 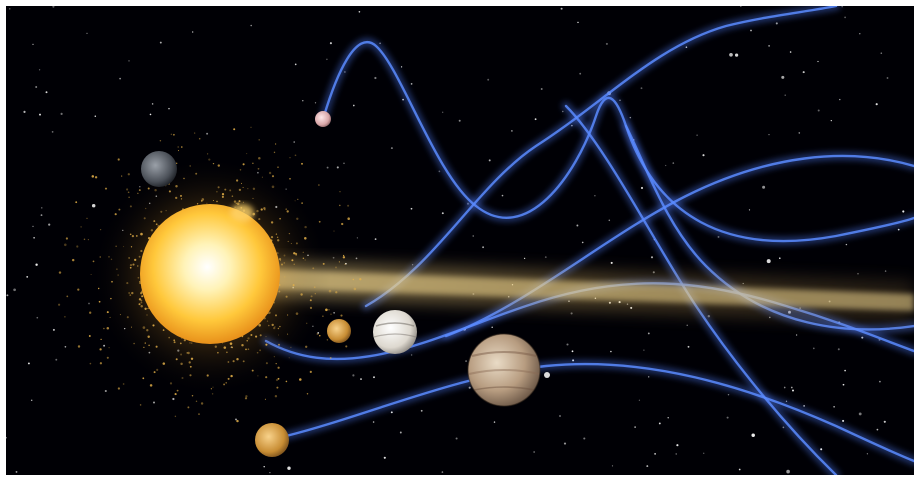 What do you see at coordinates (585, 292) in the screenshot?
I see `sun-trail` at bounding box center [585, 292].